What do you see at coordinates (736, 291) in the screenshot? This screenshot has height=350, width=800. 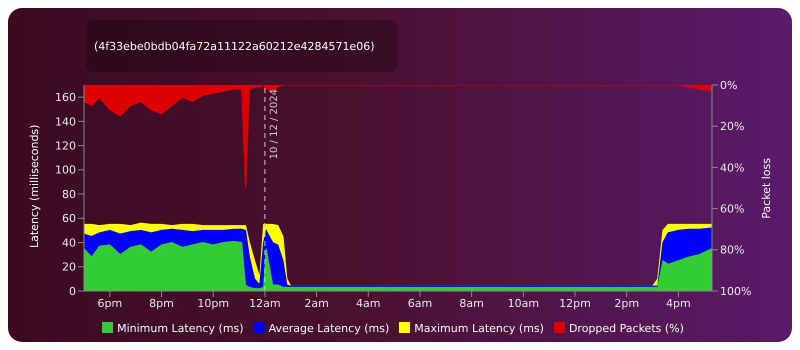 I see `y2-tick-label: 100%` at bounding box center [736, 291].